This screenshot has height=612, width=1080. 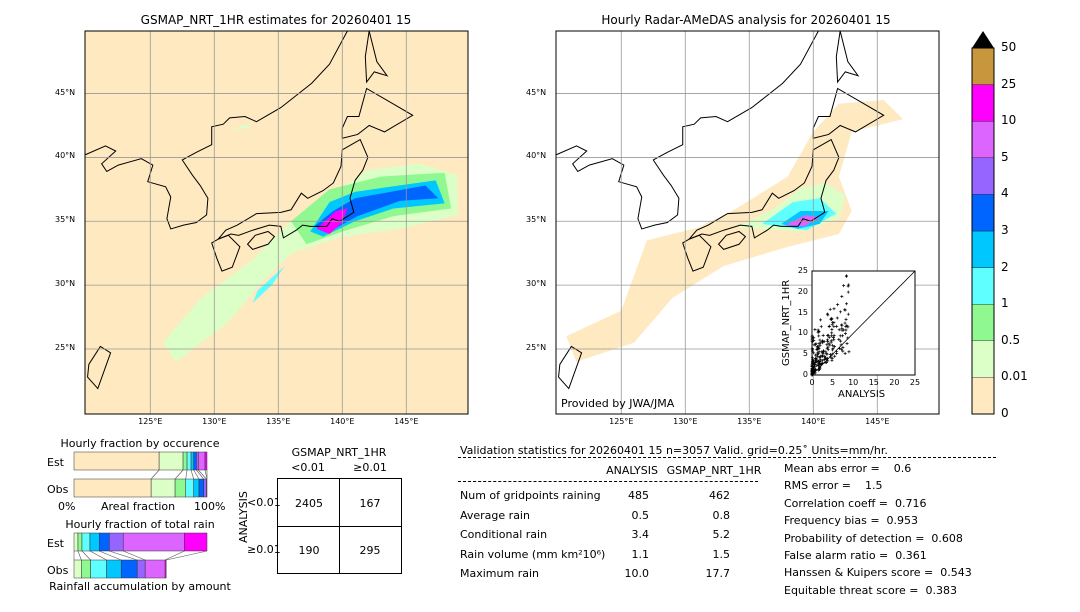 I want to click on score-line: Probability of detection = 0.608, so click(x=873, y=538).